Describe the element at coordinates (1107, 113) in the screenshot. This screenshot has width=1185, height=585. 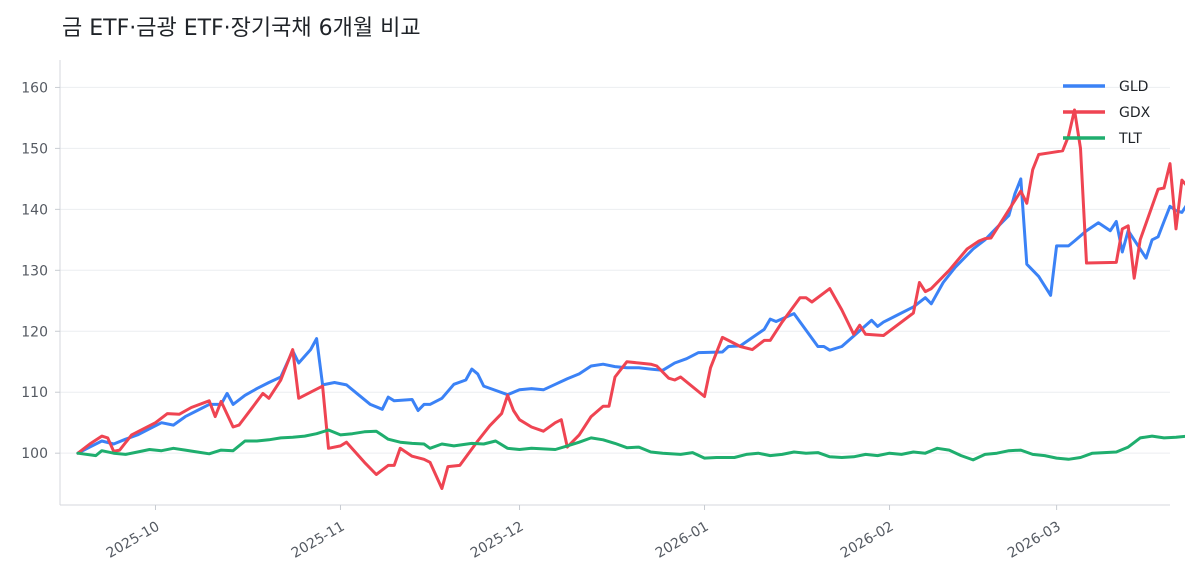
I see `legend: GLD GDX TLT` at that location.